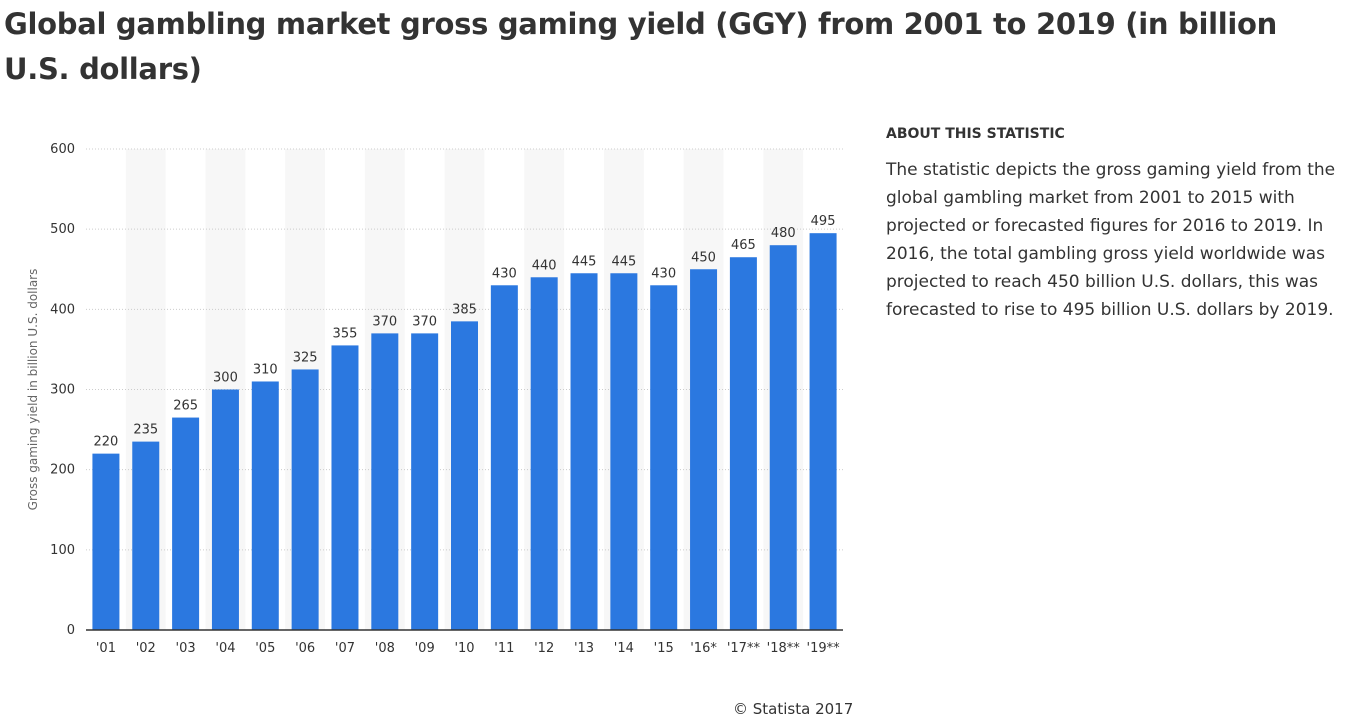 The height and width of the screenshot is (726, 1370). I want to click on x-tick-label: '01, so click(106, 648).